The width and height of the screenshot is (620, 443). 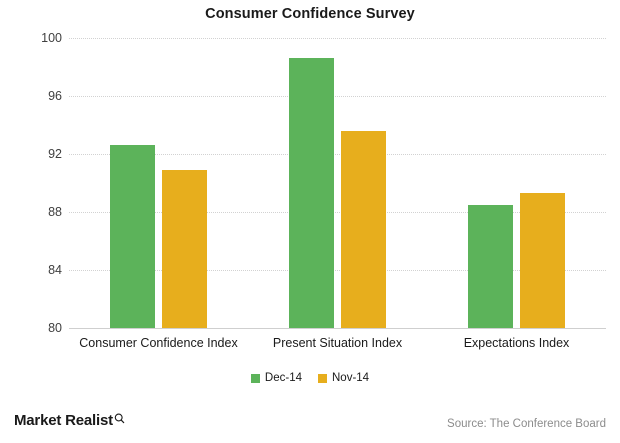 I want to click on axis-baseline, so click(x=337, y=328).